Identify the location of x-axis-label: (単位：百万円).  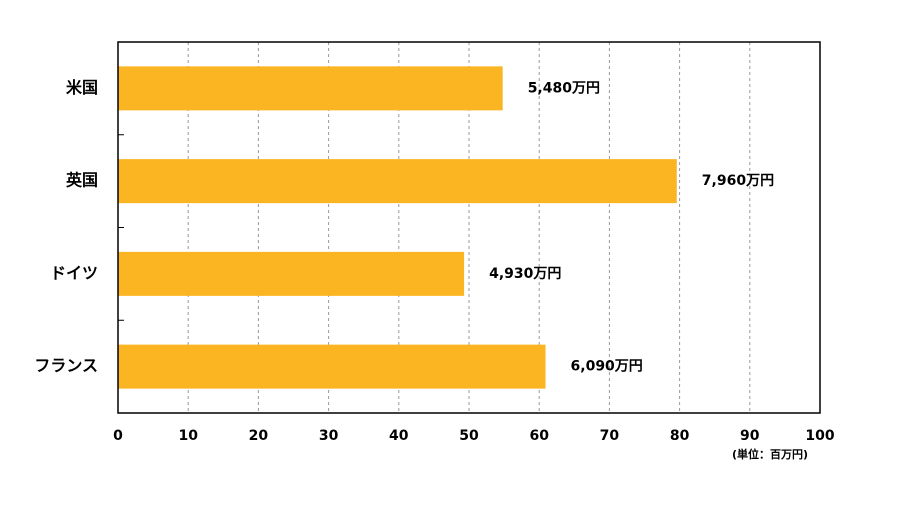
(770, 454).